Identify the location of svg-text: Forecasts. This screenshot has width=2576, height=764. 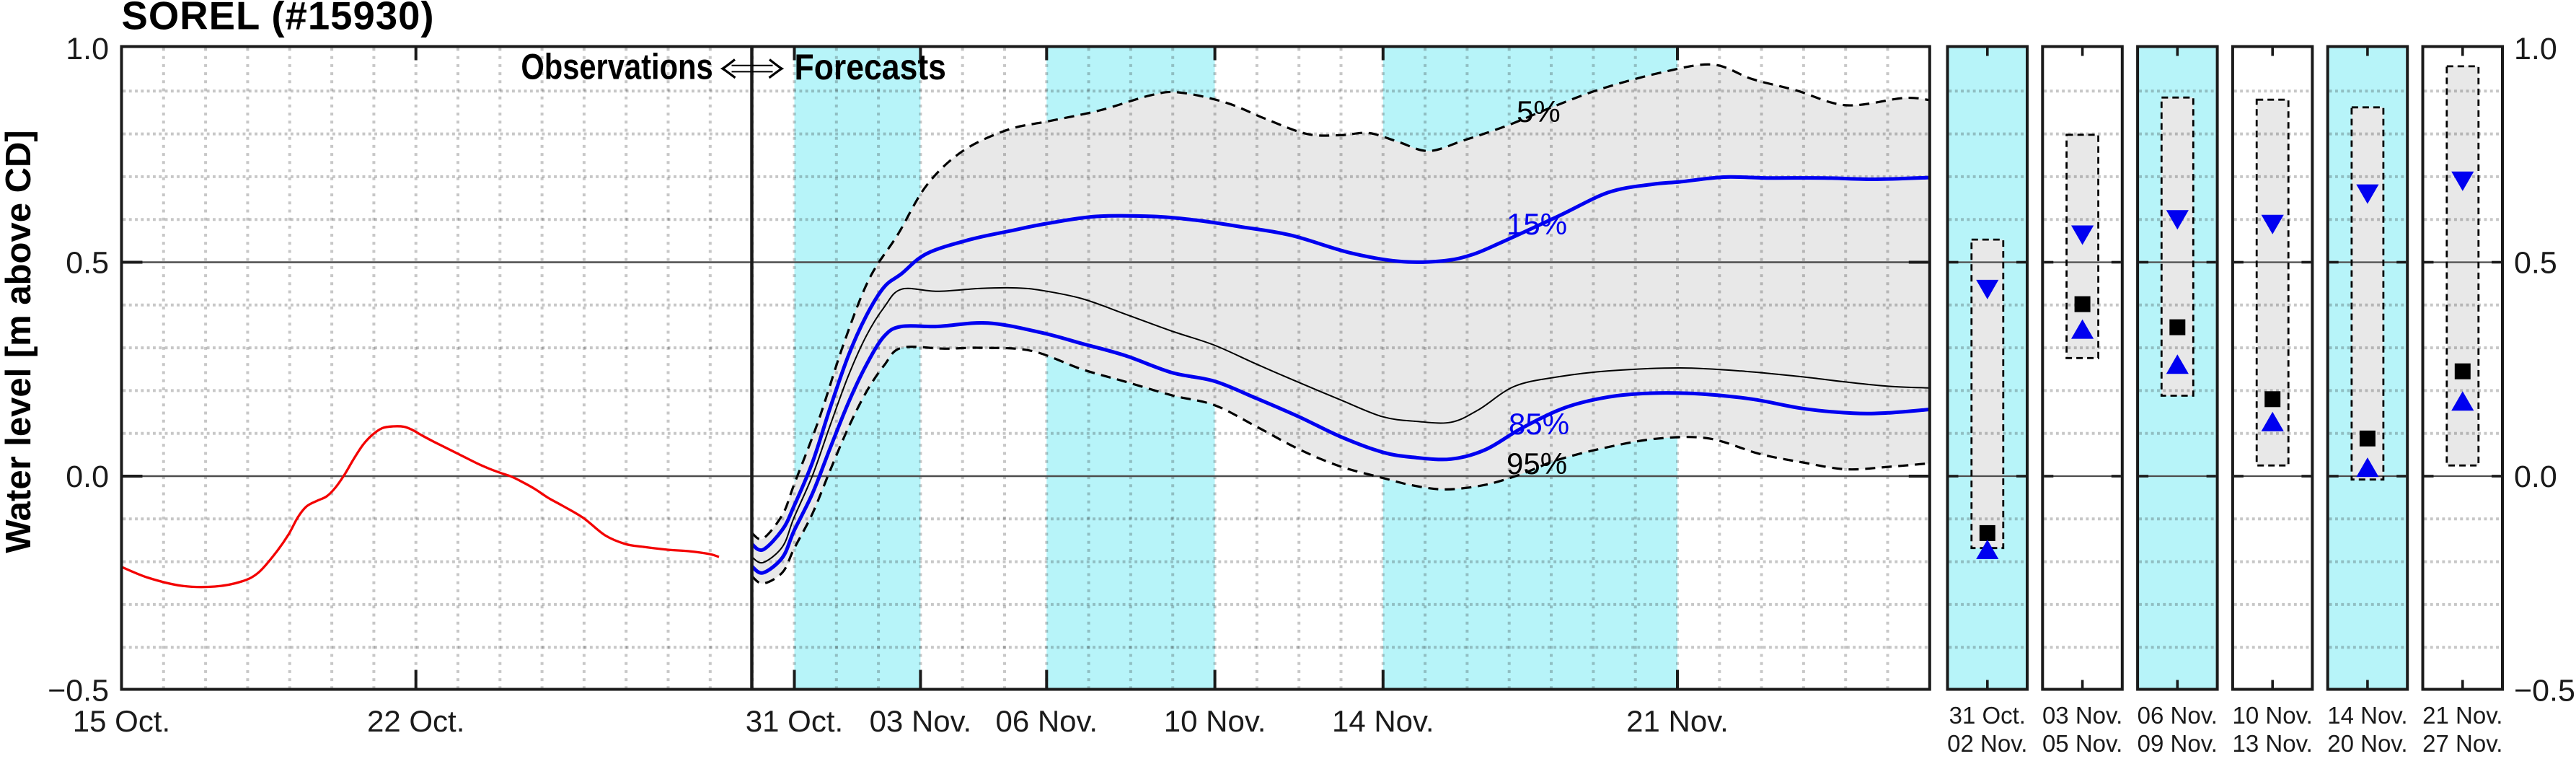
(870, 68).